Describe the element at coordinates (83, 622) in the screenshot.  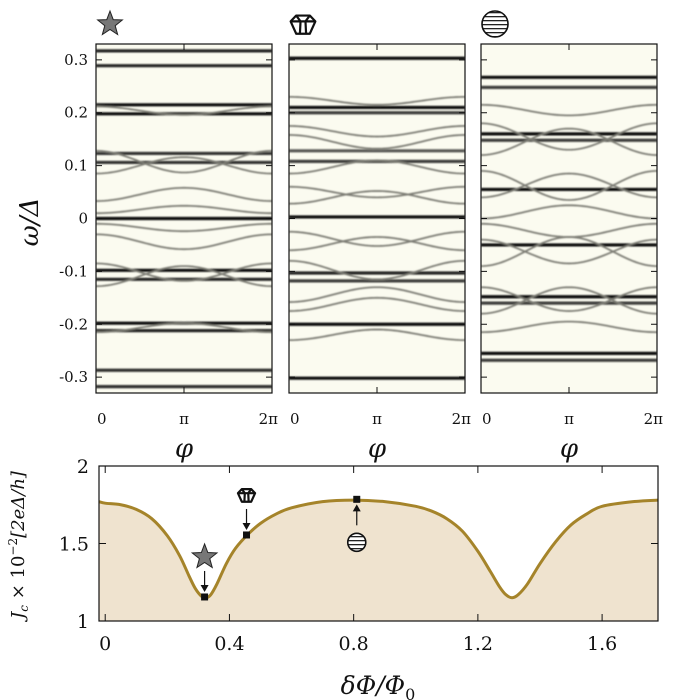
I see `jc-y-tick-label-2: 1` at that location.